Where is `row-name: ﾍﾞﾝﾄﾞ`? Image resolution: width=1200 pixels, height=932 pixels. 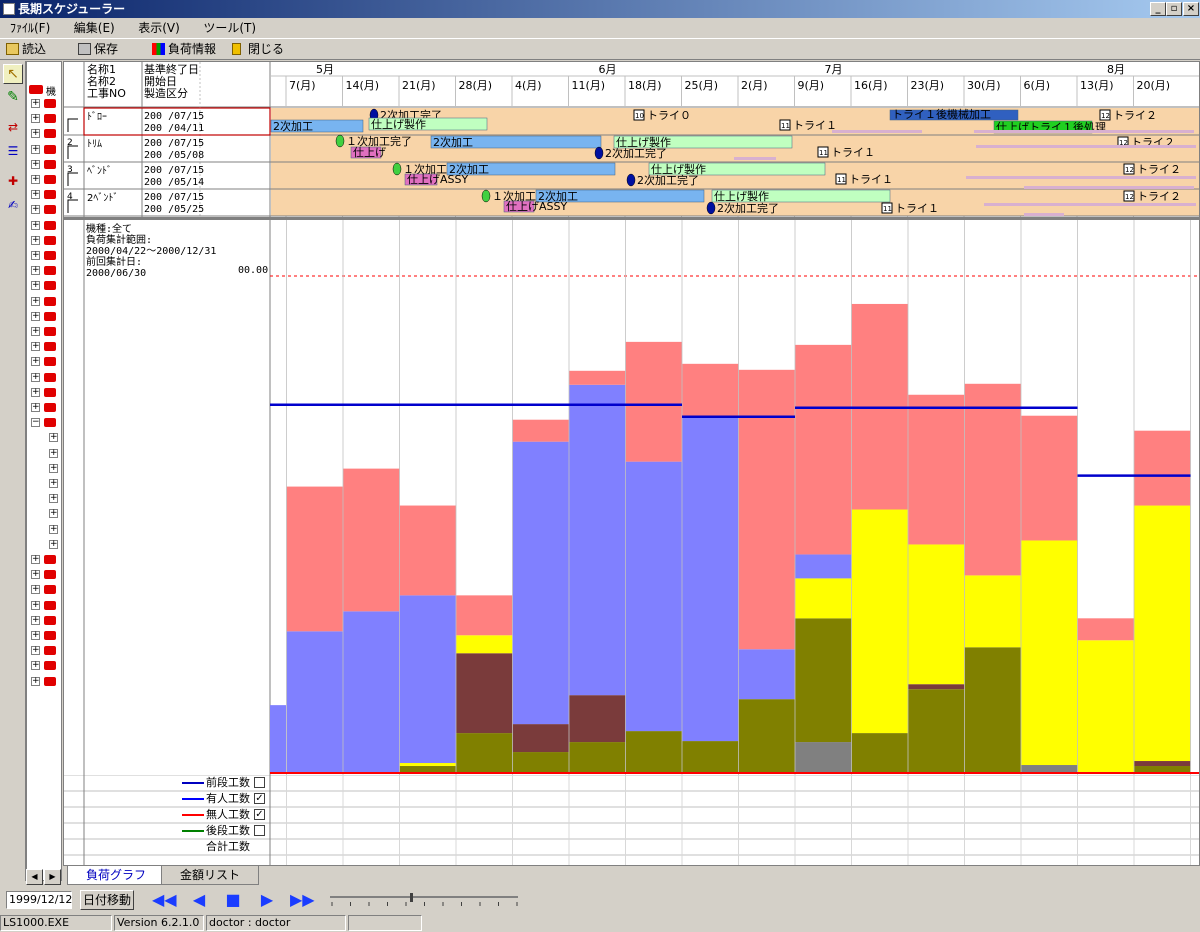 row-name: ﾍﾞﾝﾄﾞ is located at coordinates (99, 171).